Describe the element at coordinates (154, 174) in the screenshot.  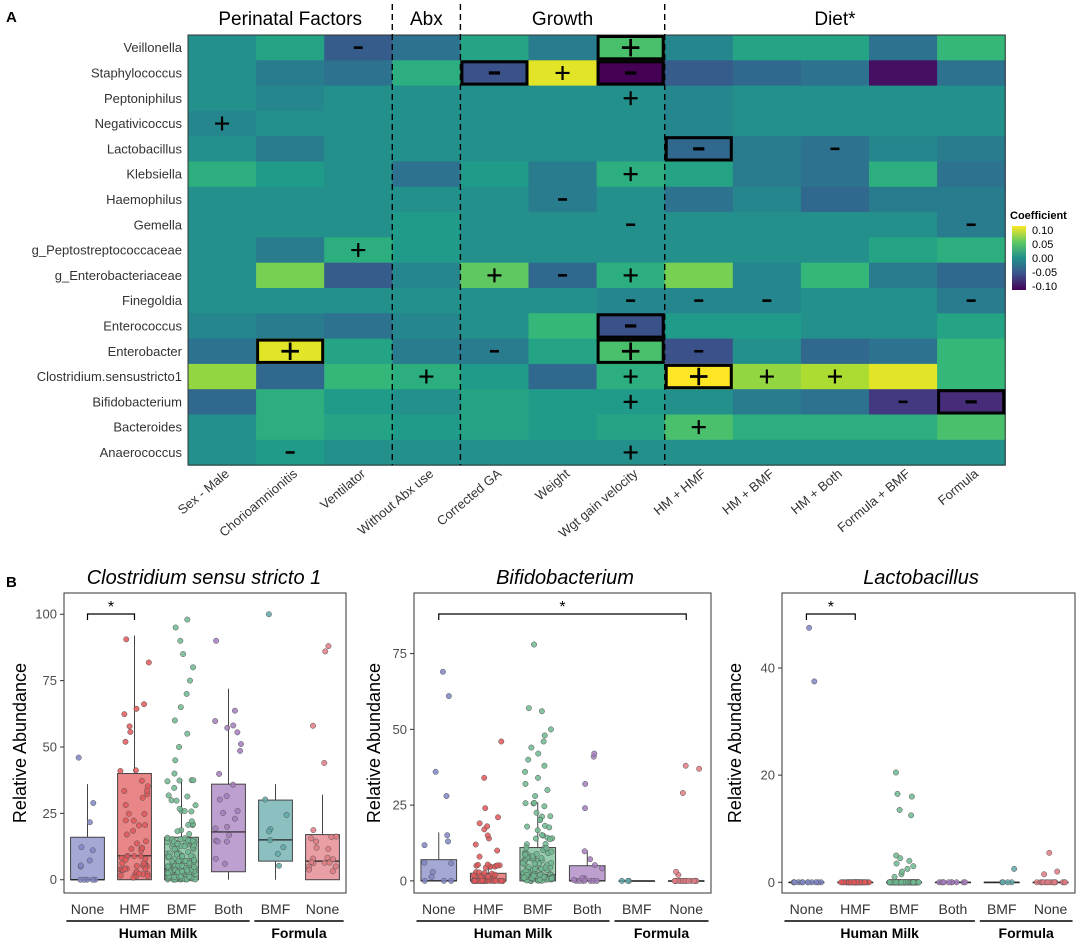
I see `row-label: Klebsiella` at that location.